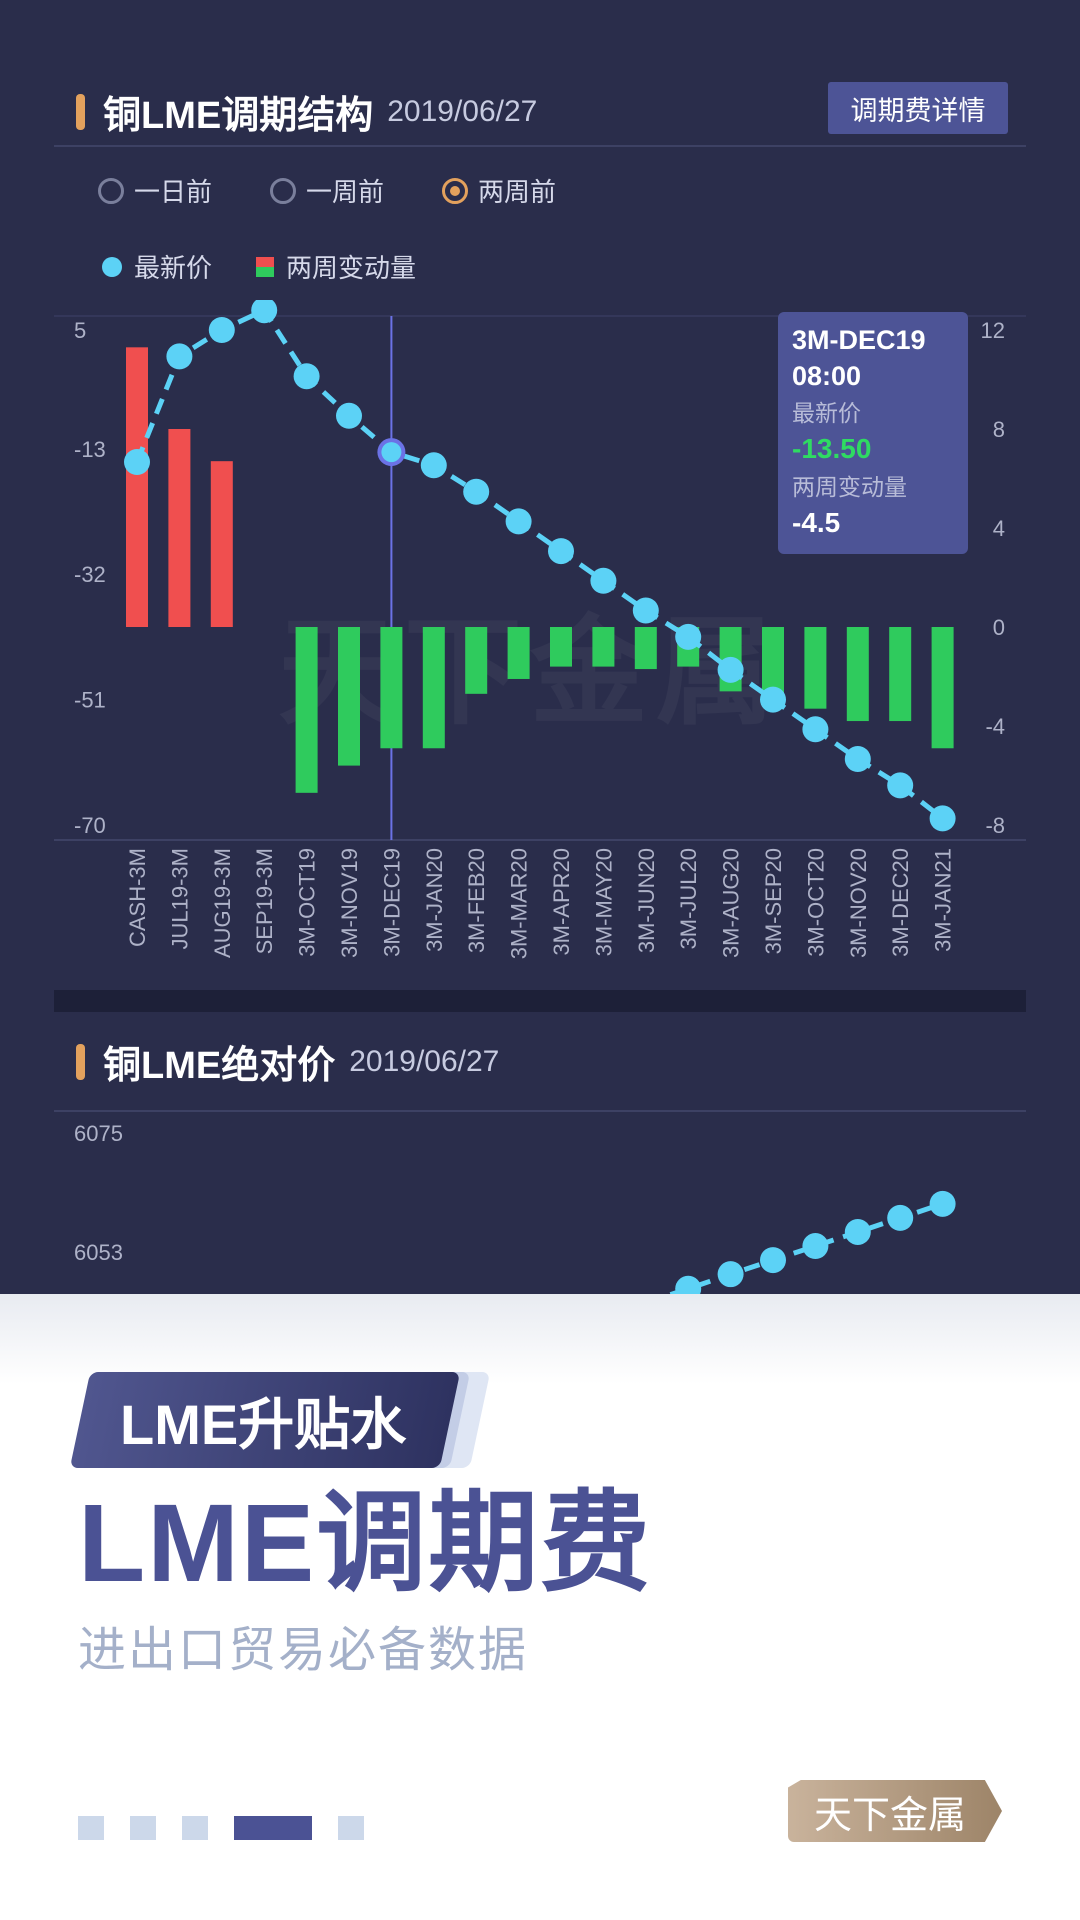 This screenshot has width=1080, height=1920. I want to click on y-right-tick-label: 0, so click(999, 627).